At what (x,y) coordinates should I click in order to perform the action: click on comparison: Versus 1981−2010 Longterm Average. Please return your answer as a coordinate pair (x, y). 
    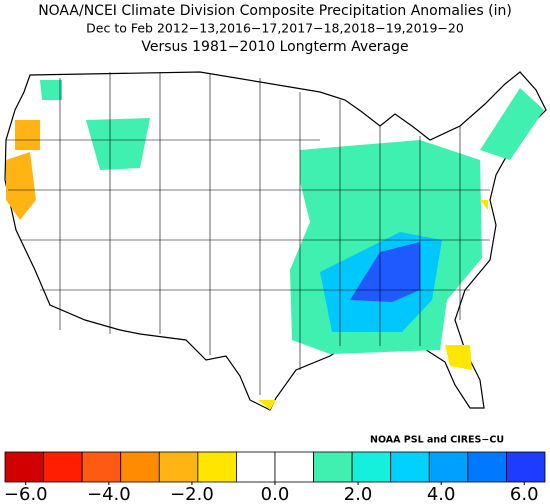
    Looking at the image, I should click on (274, 47).